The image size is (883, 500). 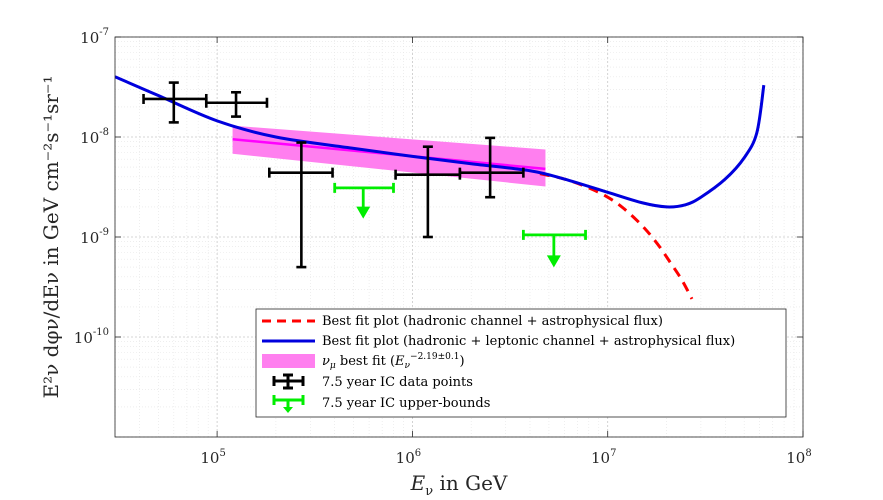 What do you see at coordinates (288, 402) in the screenshot?
I see `legend-swatch-upper-bounds` at bounding box center [288, 402].